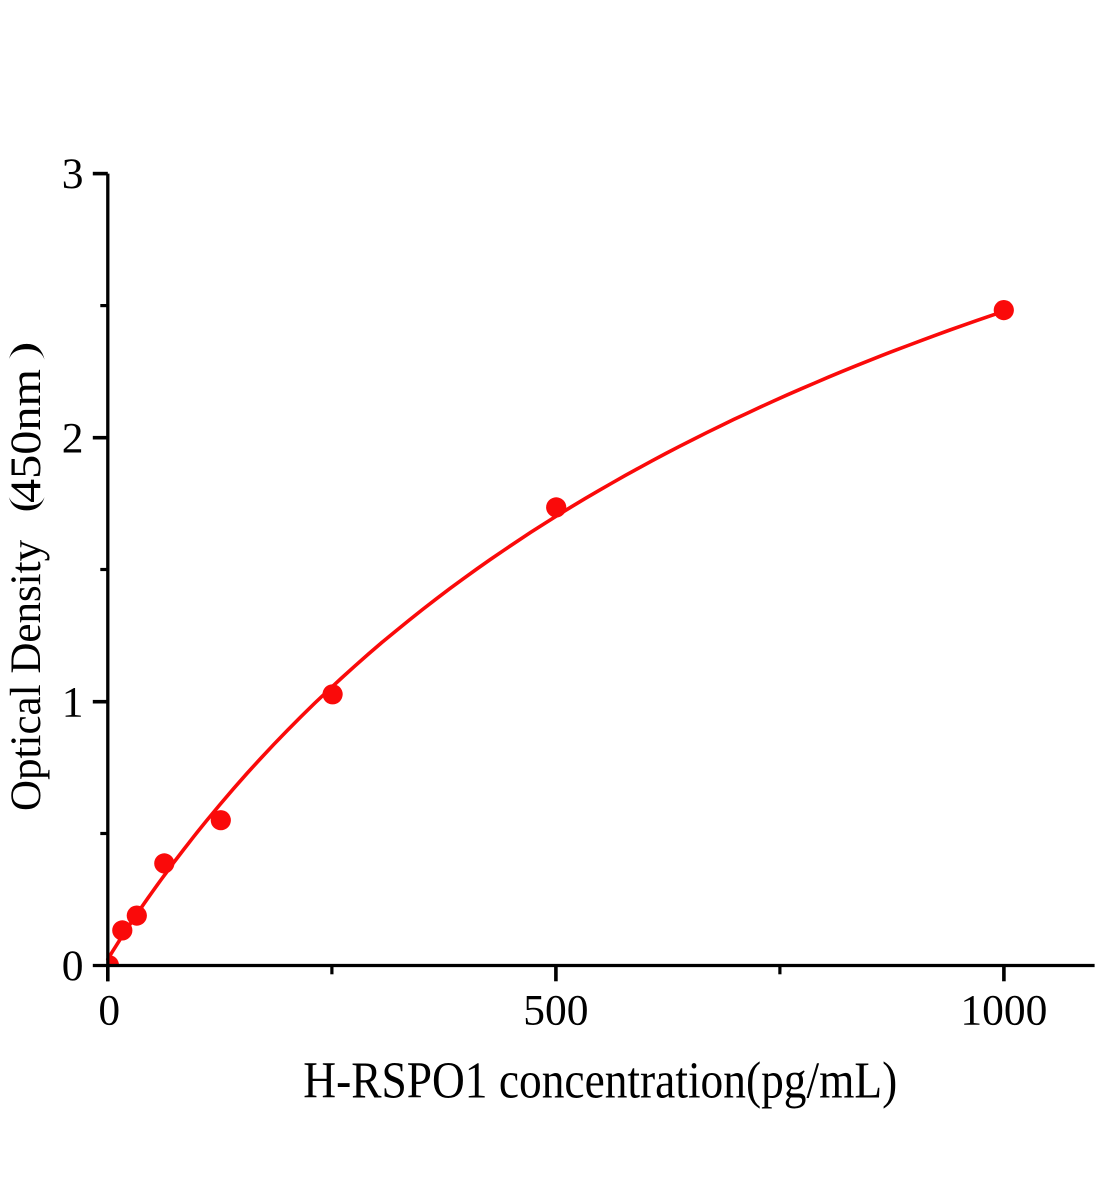 The height and width of the screenshot is (1200, 1104). What do you see at coordinates (1003, 1011) in the screenshot?
I see `svg-text: 1000` at bounding box center [1003, 1011].